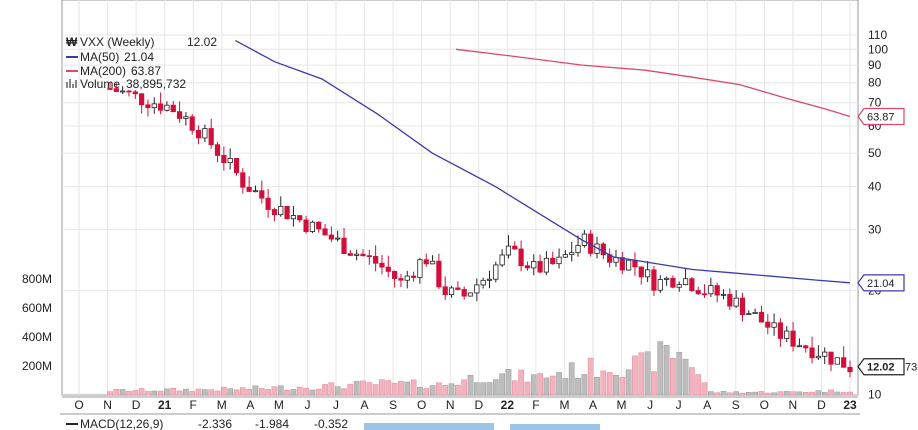 This screenshot has height=430, width=918. I want to click on price-tick-label: 110, so click(877, 35).